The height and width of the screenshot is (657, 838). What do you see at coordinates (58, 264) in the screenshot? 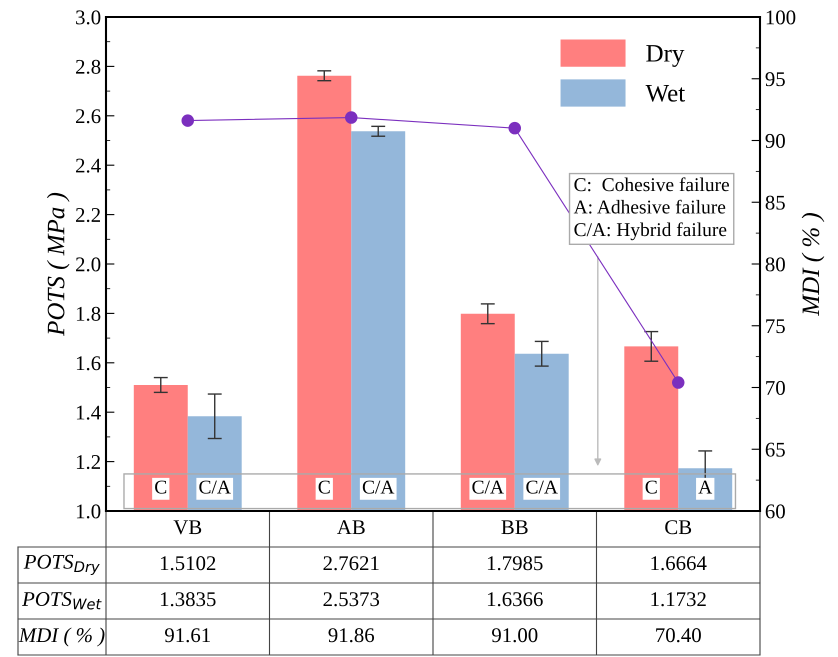
I see `y-axis-title: POTS ( MPa )` at bounding box center [58, 264].